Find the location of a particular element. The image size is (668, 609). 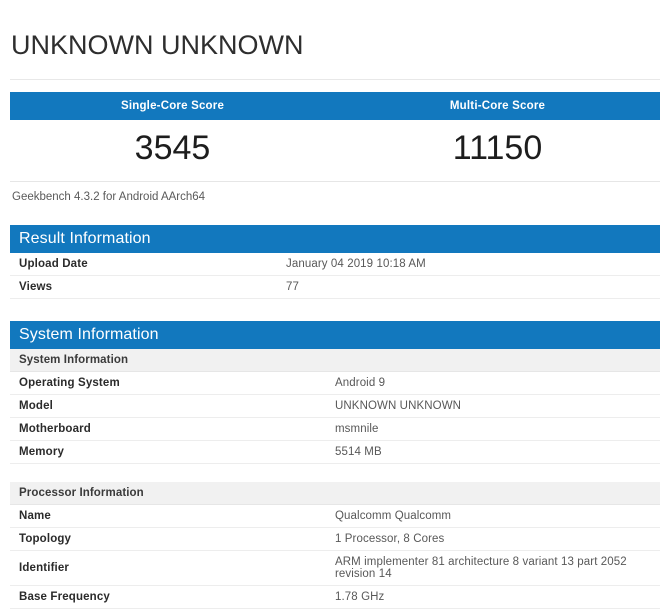

single-core-score-value: 3545 is located at coordinates (172, 151).